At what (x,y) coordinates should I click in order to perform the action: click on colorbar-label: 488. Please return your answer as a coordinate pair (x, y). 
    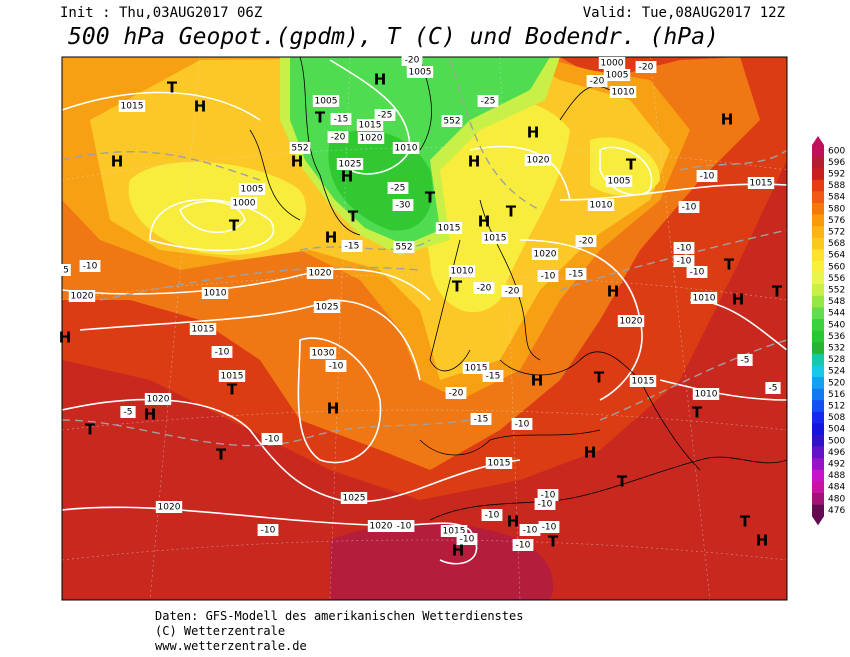
    Looking at the image, I should click on (836, 476).